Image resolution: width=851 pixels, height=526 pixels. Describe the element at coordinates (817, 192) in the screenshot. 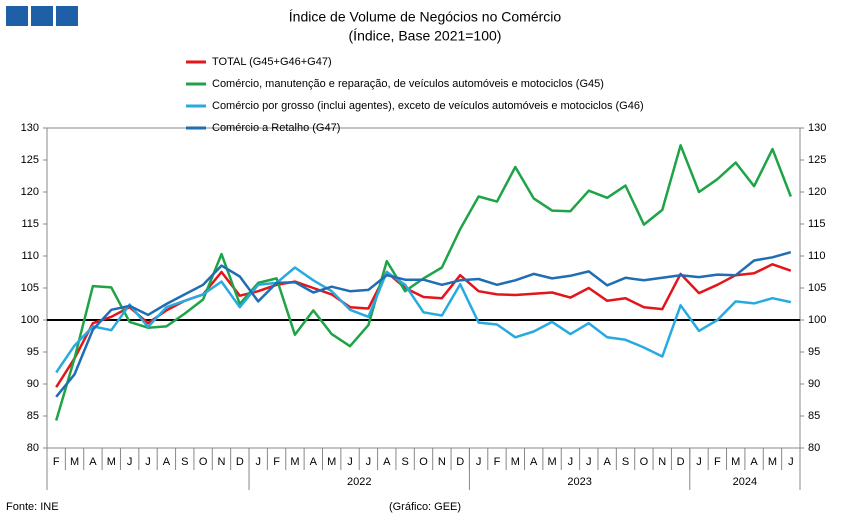

I see `y2-tick-label: 120` at that location.